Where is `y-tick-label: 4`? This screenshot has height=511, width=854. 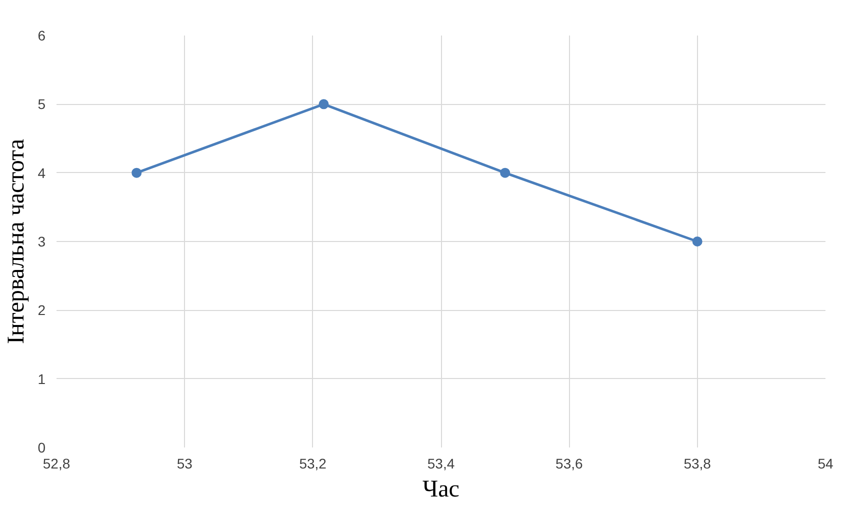 y-tick-label: 4 is located at coordinates (42, 172).